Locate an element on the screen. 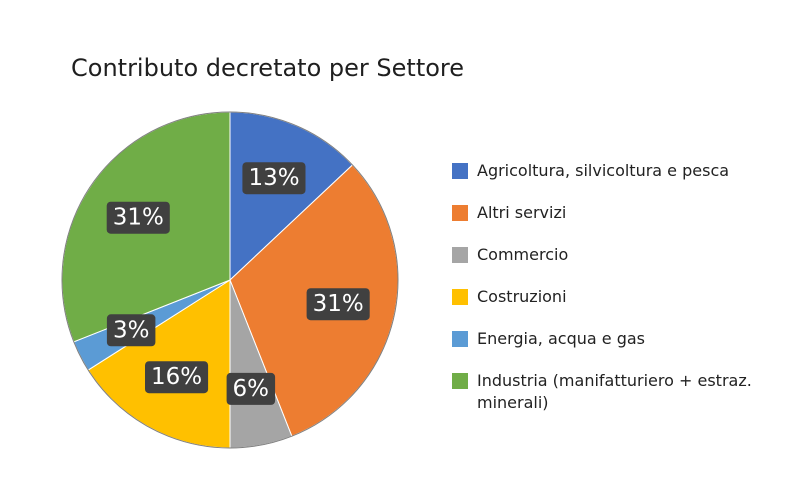 The width and height of the screenshot is (800, 500). slice-label: 3% is located at coordinates (131, 330).